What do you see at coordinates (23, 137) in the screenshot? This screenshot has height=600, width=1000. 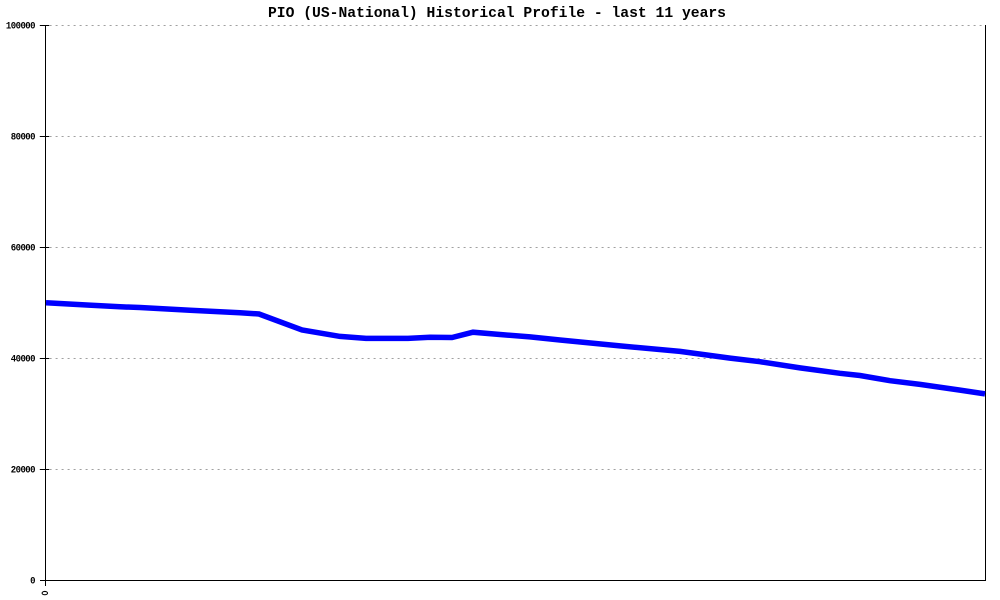 I see `svg-text: 80000` at bounding box center [23, 137].